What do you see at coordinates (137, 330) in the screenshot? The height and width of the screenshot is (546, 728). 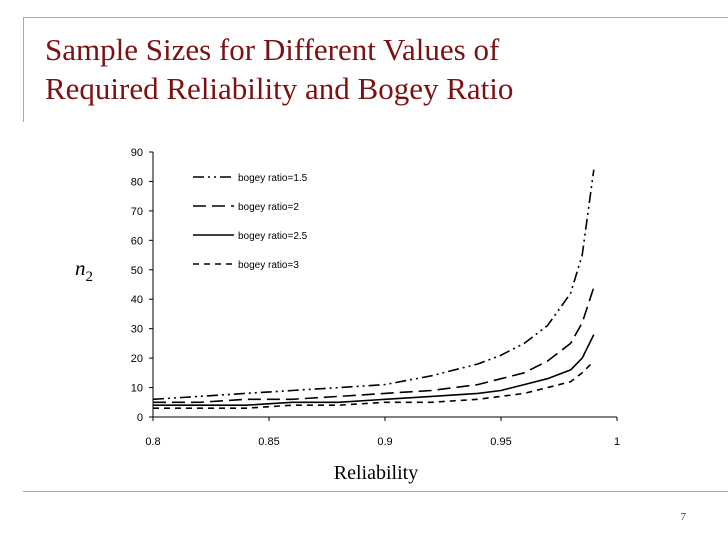 I see `y-tick-label: 30` at bounding box center [137, 330].